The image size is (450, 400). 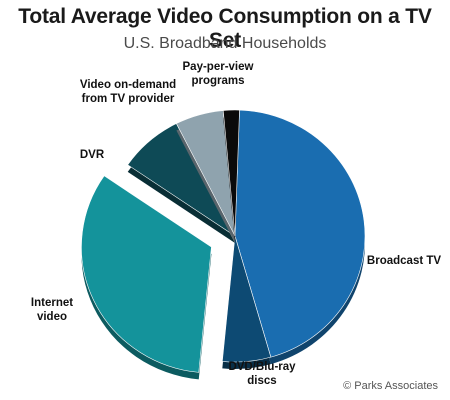 I want to click on slice-label-3: DVR, so click(x=92, y=155).